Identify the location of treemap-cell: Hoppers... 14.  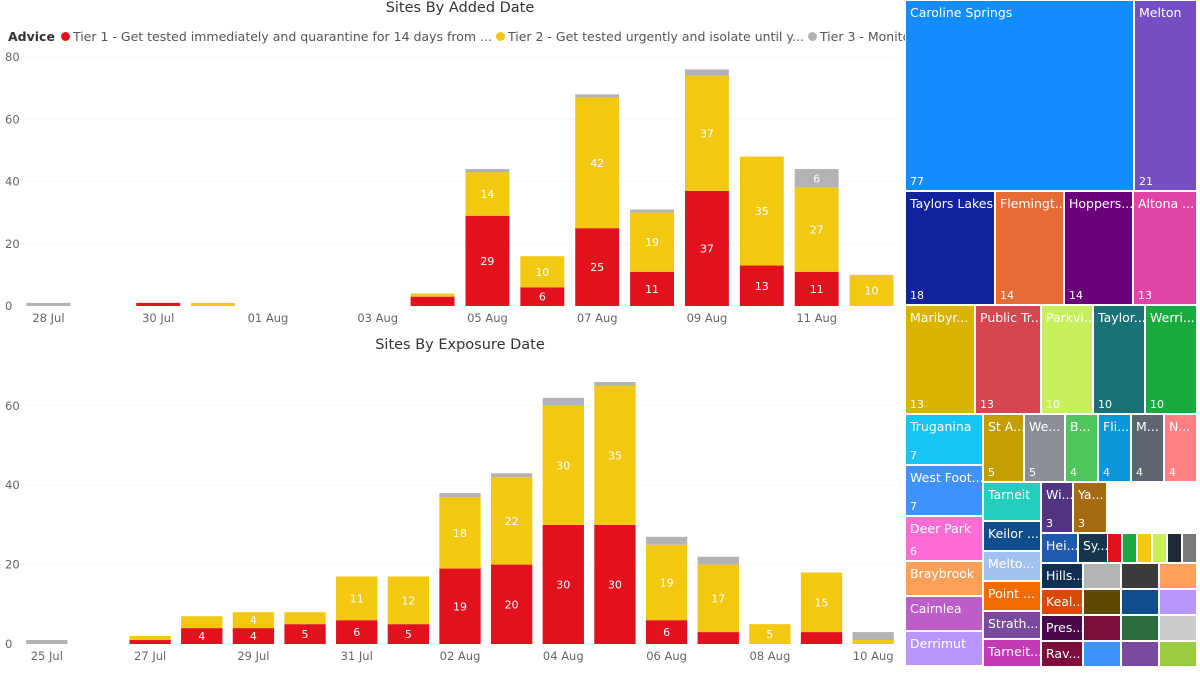
(1098, 248).